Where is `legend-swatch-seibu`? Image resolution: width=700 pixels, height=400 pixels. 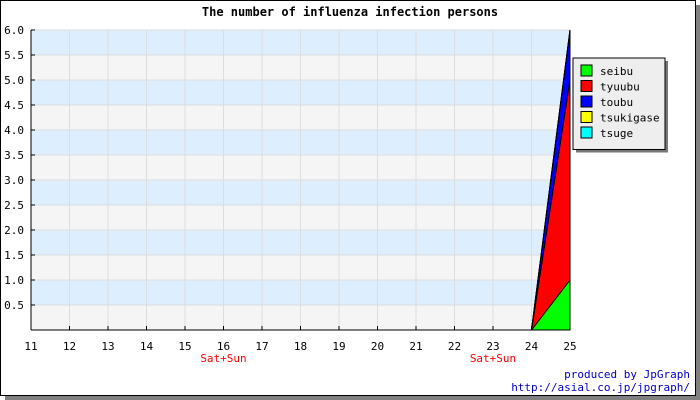
legend-swatch-seibu is located at coordinates (586, 70).